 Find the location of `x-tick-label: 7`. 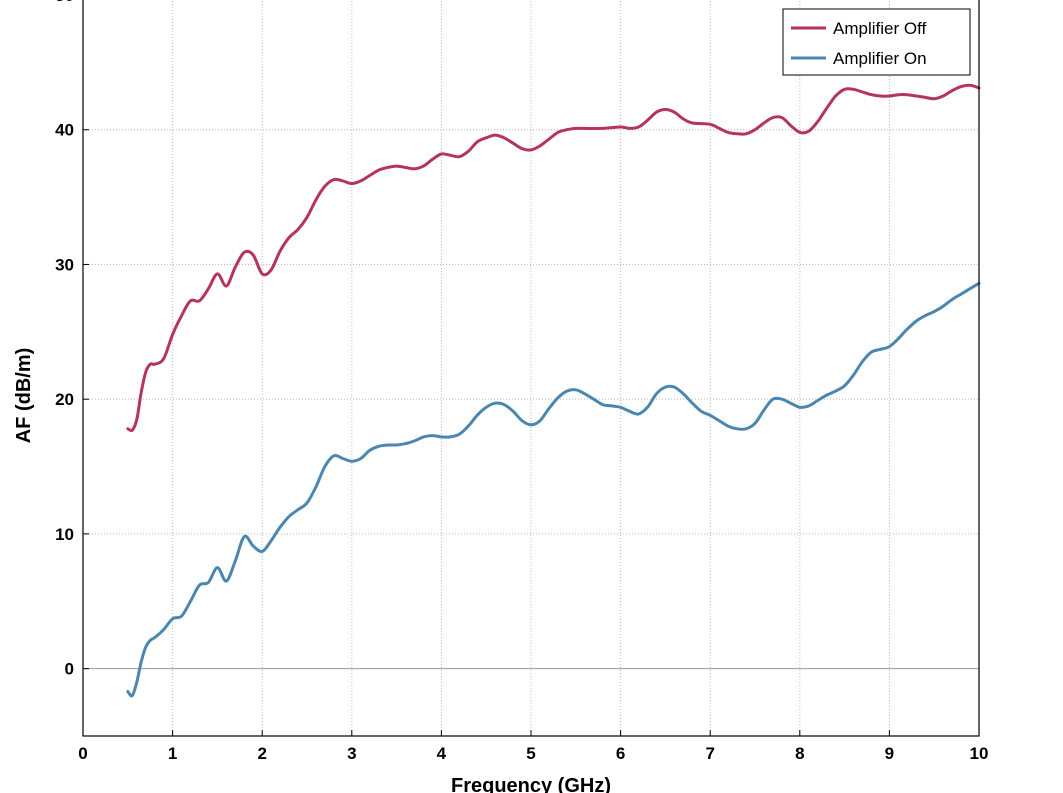

x-tick-label: 7 is located at coordinates (709, 753).